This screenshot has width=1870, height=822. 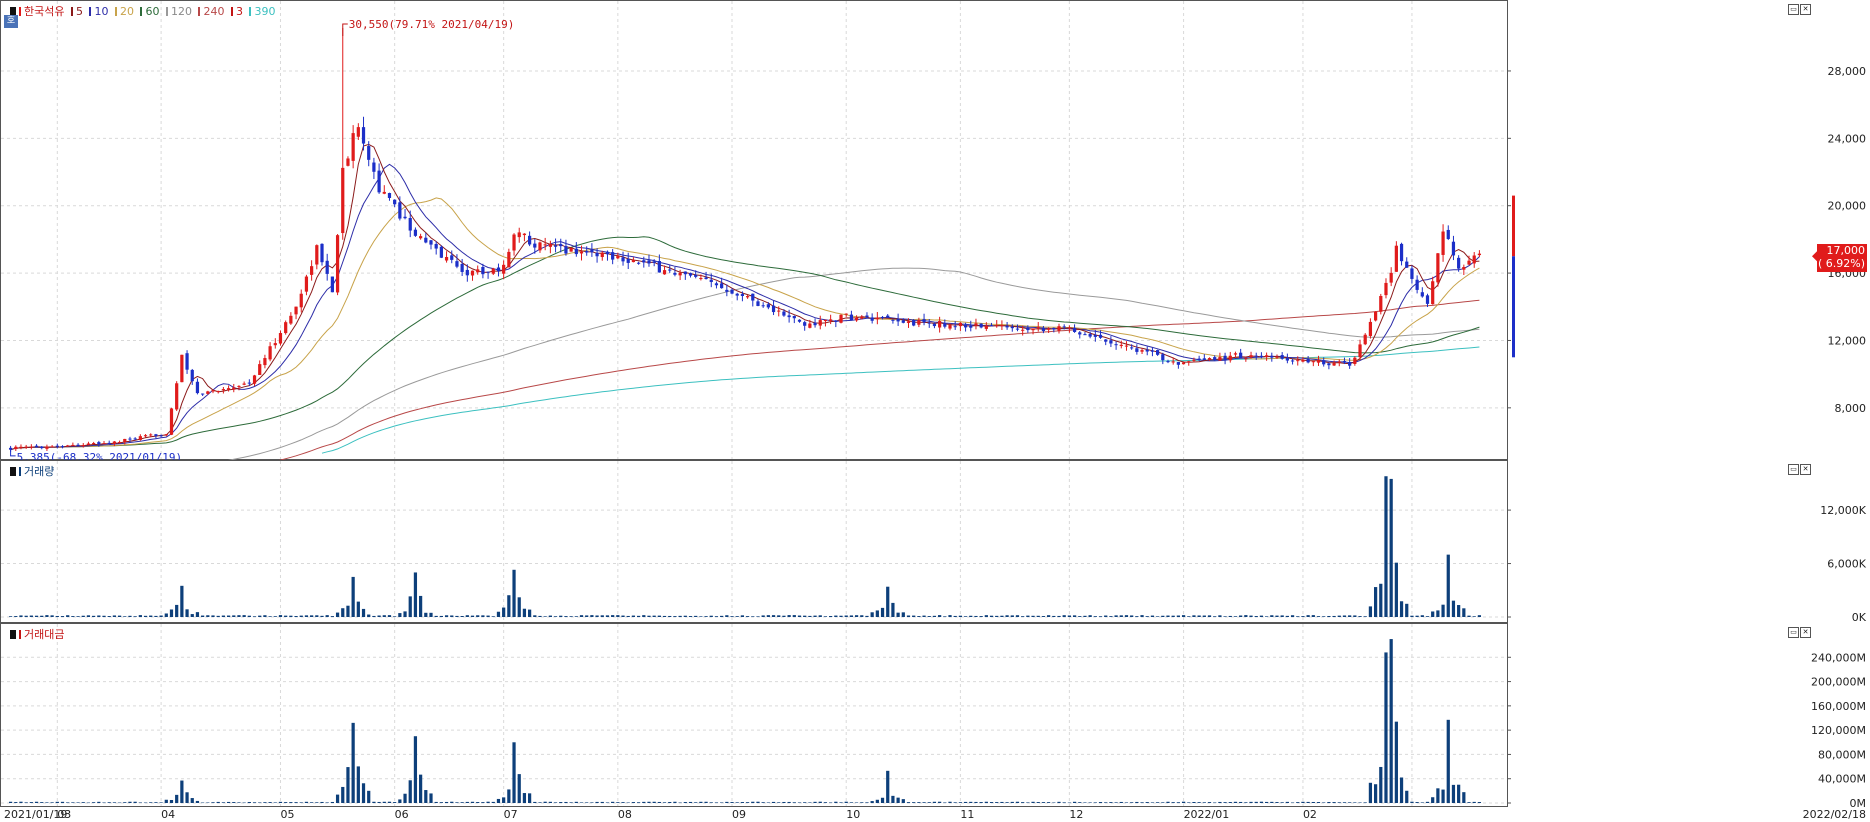 What do you see at coordinates (1793, 632) in the screenshot?
I see `amount-minimize-button: ▭` at bounding box center [1793, 632].